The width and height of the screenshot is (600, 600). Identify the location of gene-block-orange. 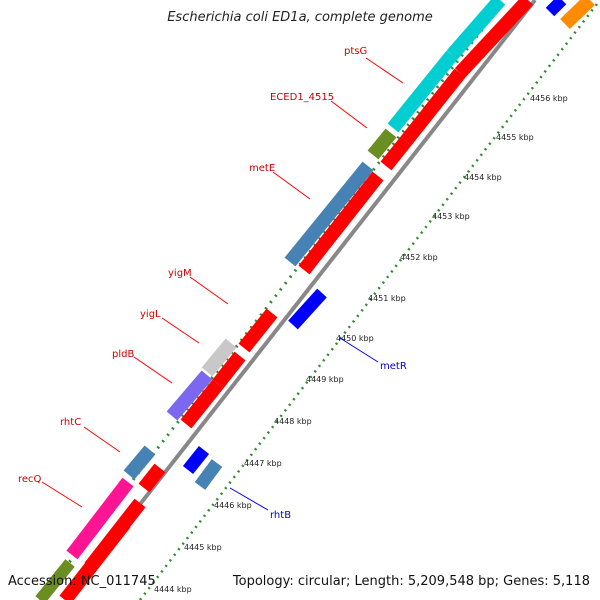
(577, 15).